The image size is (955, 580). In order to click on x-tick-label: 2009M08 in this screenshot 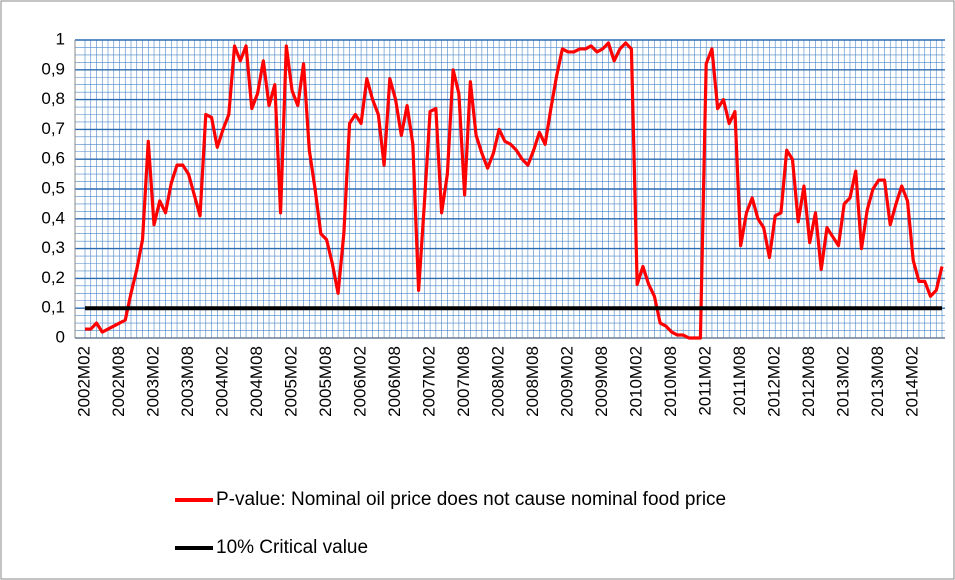, I will do `click(601, 381)`.